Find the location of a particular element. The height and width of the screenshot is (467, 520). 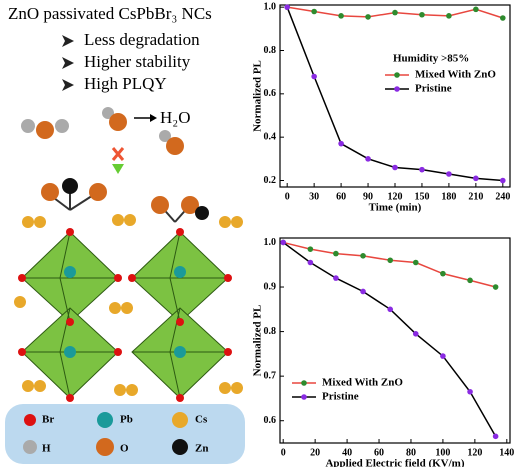

atom-legend: Br Pb Cs H O Zn is located at coordinates (125, 434).